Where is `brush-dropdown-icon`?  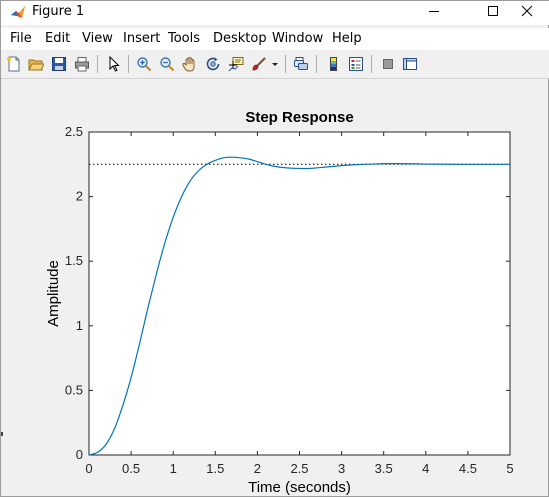 brush-dropdown-icon is located at coordinates (275, 64).